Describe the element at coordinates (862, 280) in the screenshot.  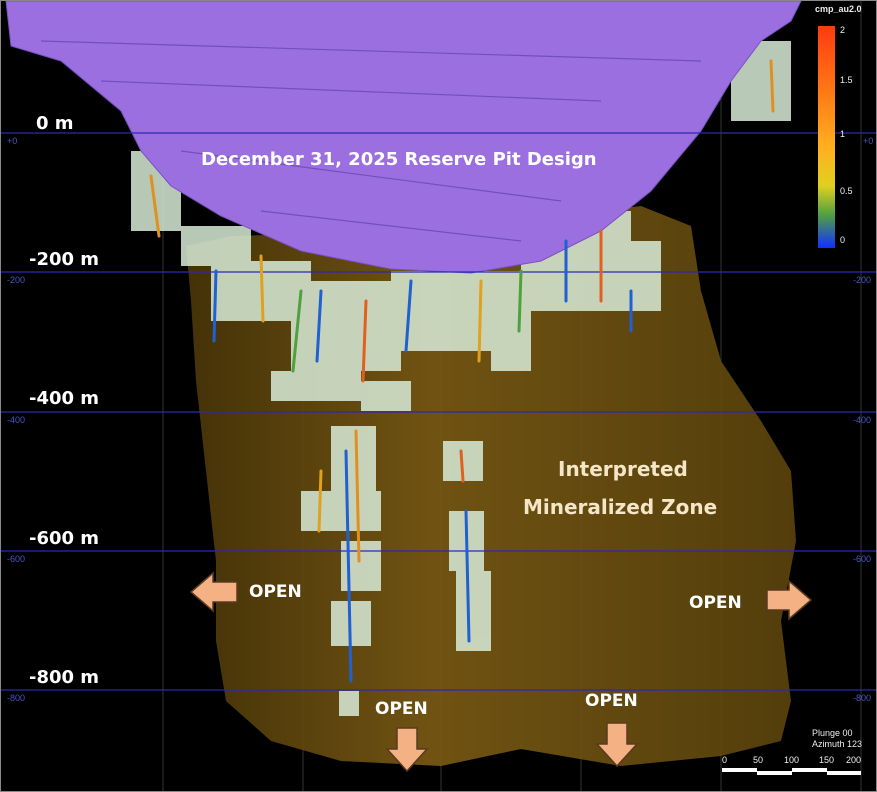
I see `grid-label-right: -200` at that location.